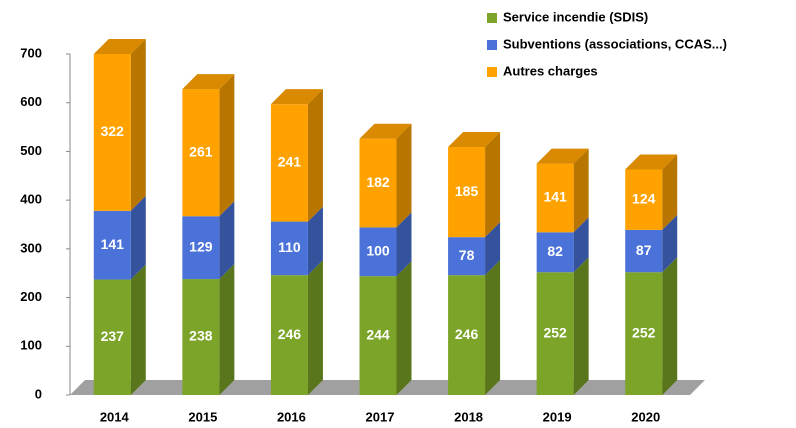  I want to click on x-tick-label: 2016, so click(291, 416).